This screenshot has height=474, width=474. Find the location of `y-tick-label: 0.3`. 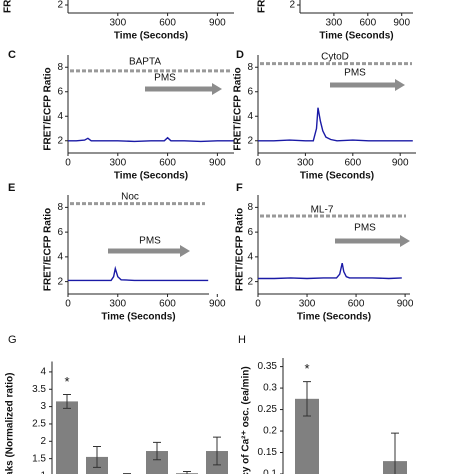

y-tick-label: 0.3 is located at coordinates (270, 388).